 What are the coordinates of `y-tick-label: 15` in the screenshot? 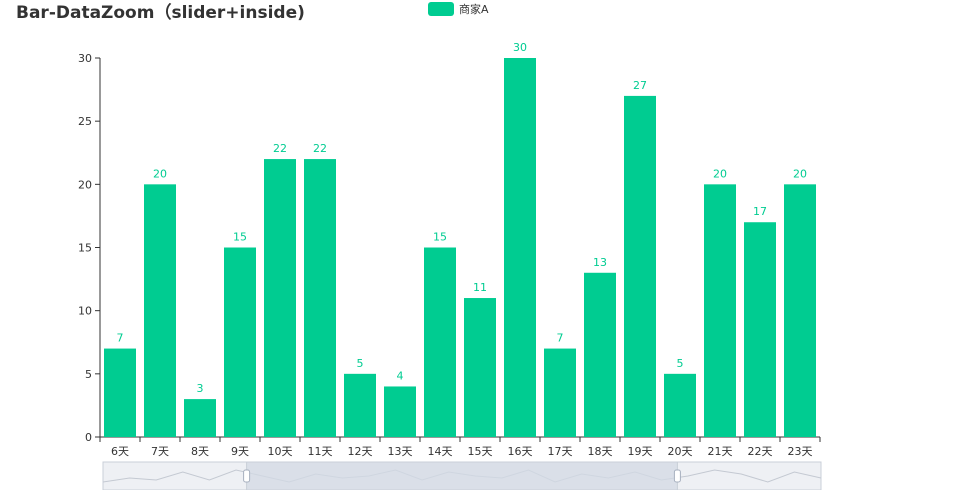 It's located at (85, 248).